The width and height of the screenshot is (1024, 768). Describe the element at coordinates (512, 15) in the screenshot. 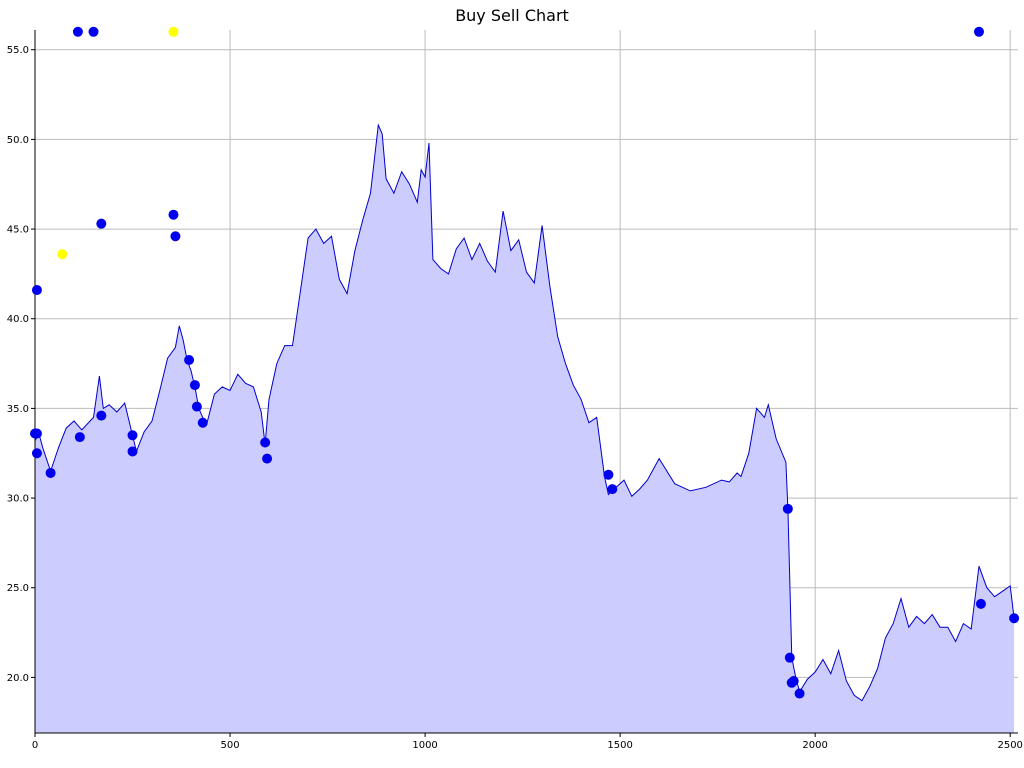

I see `chart-title: Buy Sell Chart` at that location.